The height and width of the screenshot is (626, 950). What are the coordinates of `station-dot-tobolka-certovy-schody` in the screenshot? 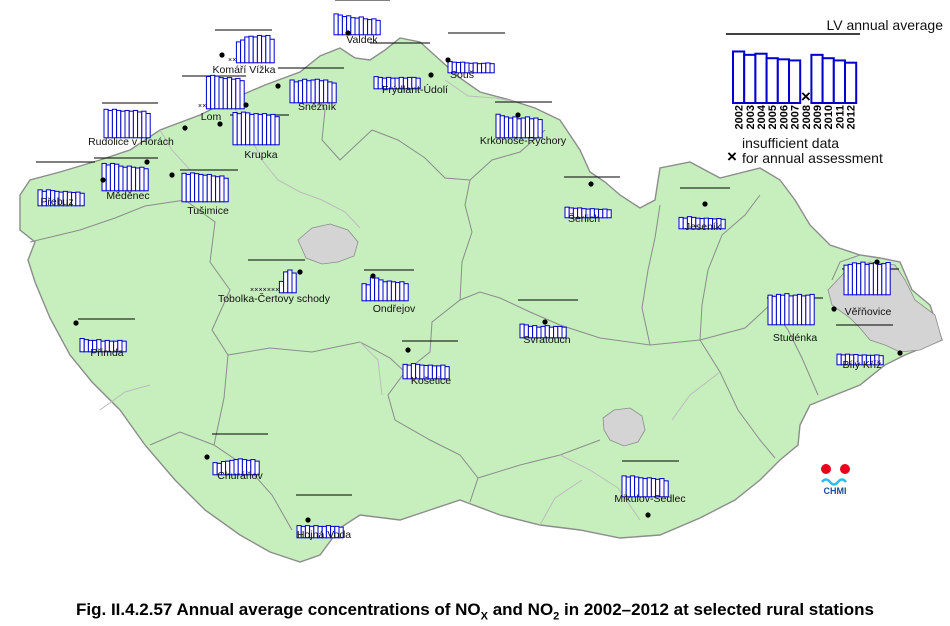 It's located at (300, 272).